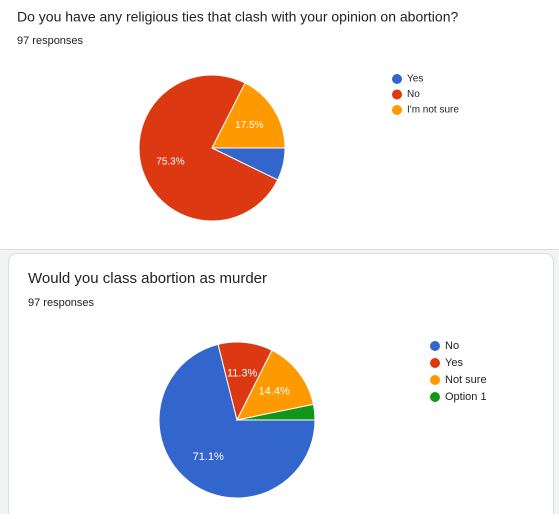 The width and height of the screenshot is (559, 519). What do you see at coordinates (249, 125) in the screenshot?
I see `slice-label: 17.5%` at bounding box center [249, 125].